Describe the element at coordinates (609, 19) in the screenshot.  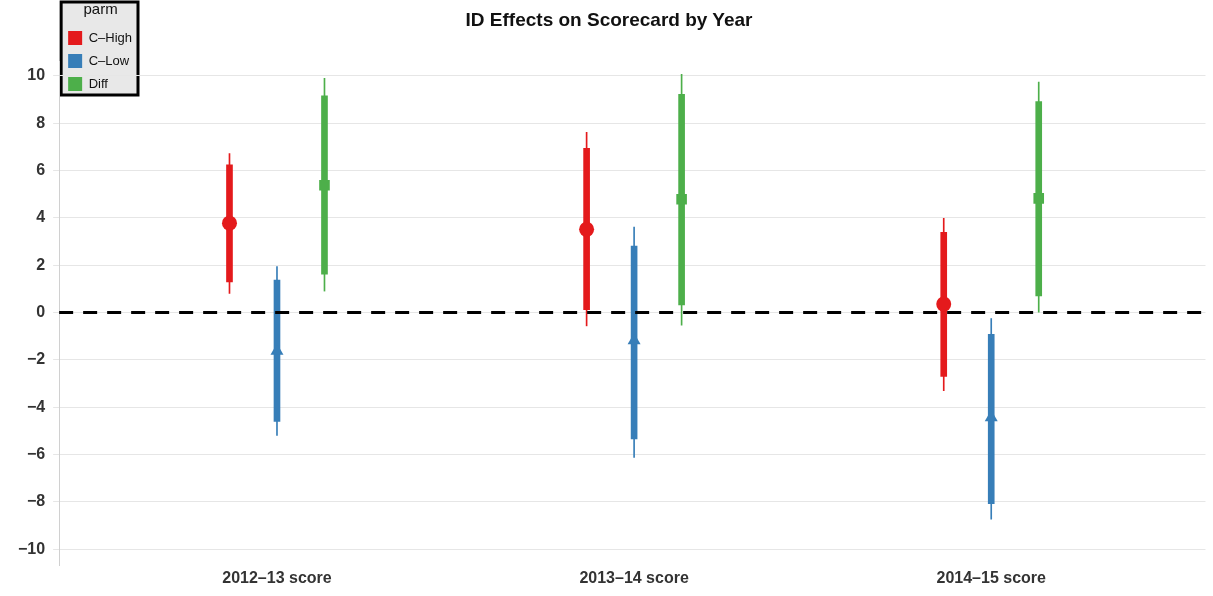
I see `chart-title: ID Effects on Scorecard by Year` at that location.